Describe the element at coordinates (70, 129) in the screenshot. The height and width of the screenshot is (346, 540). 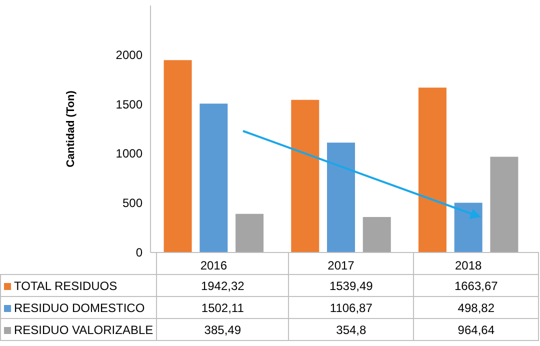
I see `y-axis-title: Cantidad (Ton)` at that location.